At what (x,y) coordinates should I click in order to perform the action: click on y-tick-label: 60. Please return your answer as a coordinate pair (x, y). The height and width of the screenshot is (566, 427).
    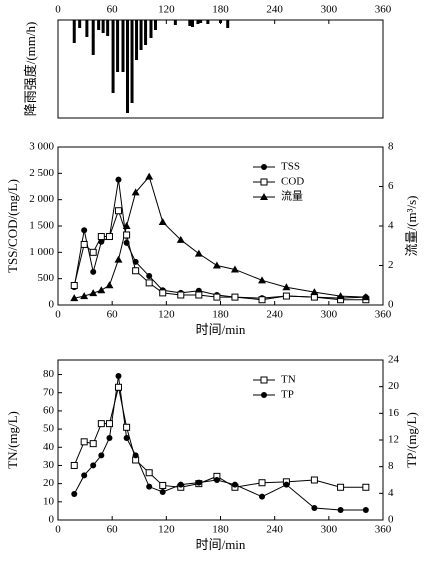
    Looking at the image, I should click on (49, 410).